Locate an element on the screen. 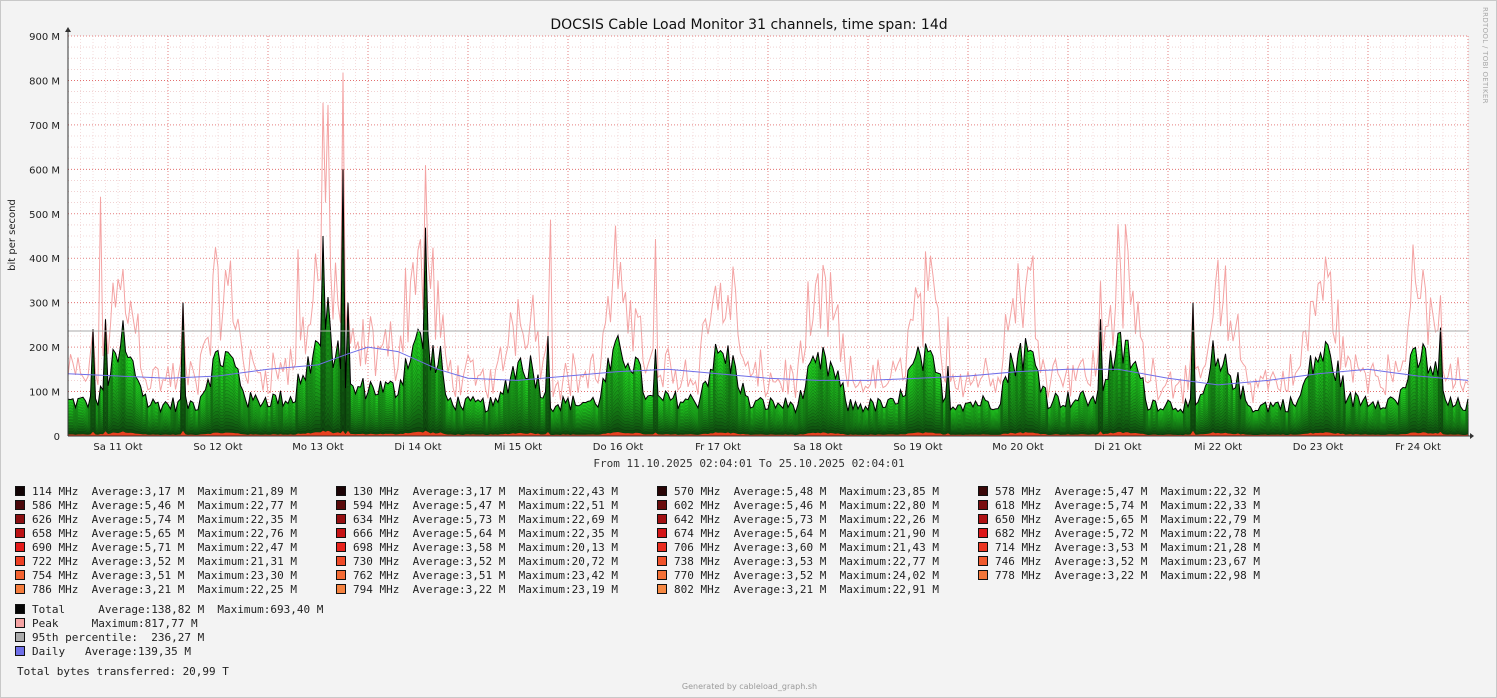  legend-entry: 722 MHz Average:3,52 M Maximum:21,31 M is located at coordinates (156, 562).